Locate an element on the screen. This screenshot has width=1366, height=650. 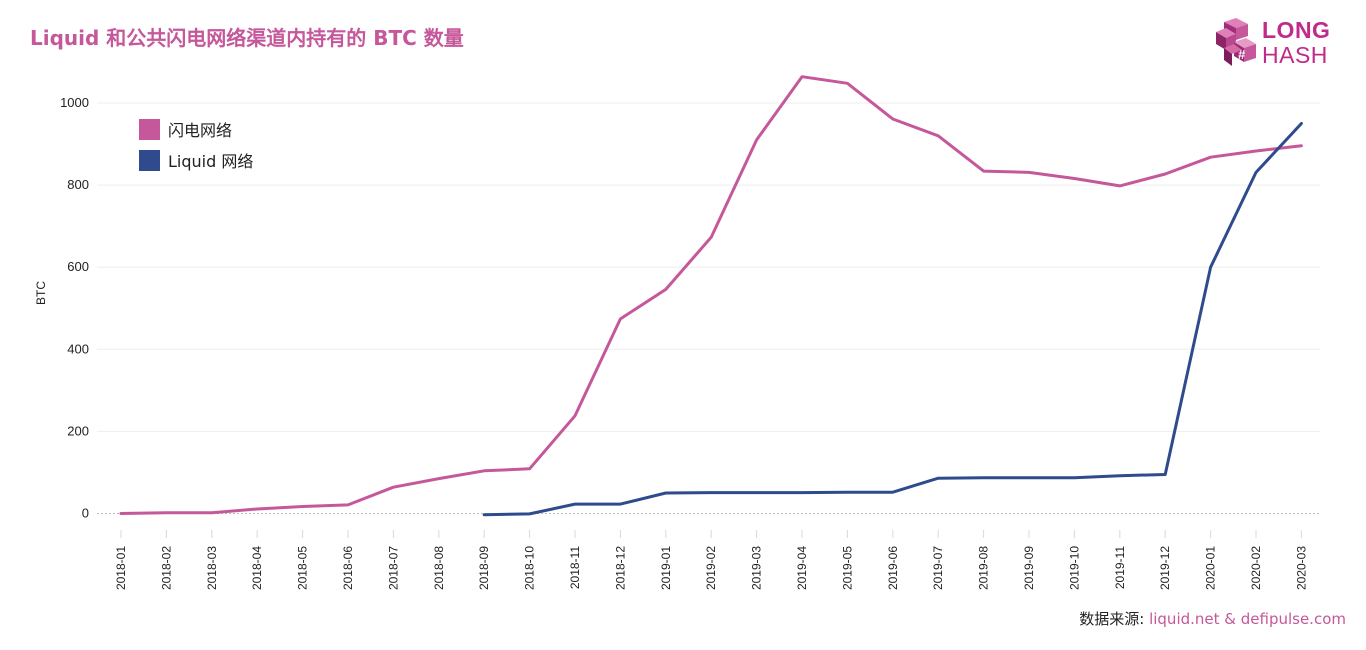
x-tick-label: 2019-09 is located at coordinates (1029, 568).